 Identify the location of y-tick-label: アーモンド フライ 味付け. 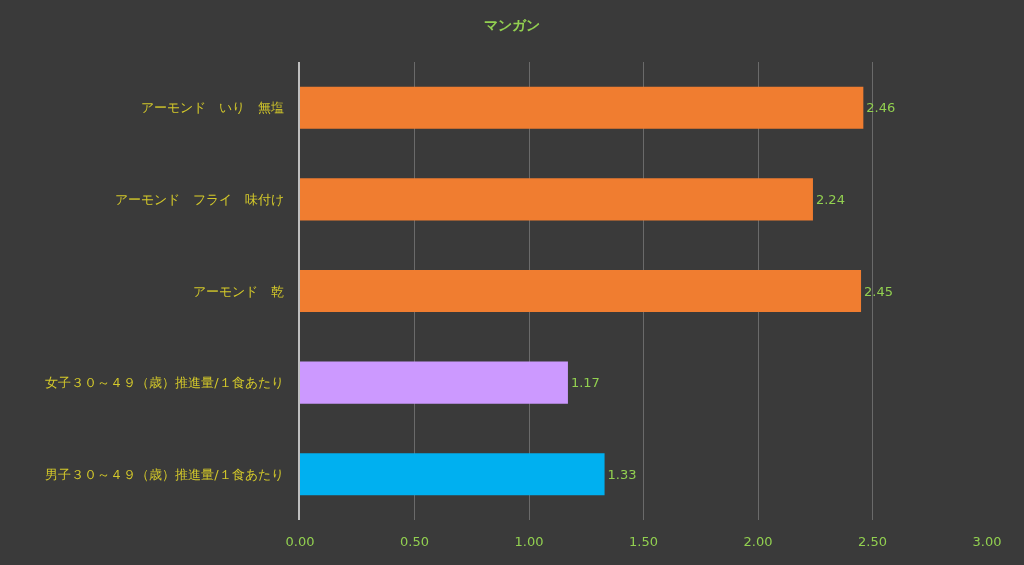
(199, 199).